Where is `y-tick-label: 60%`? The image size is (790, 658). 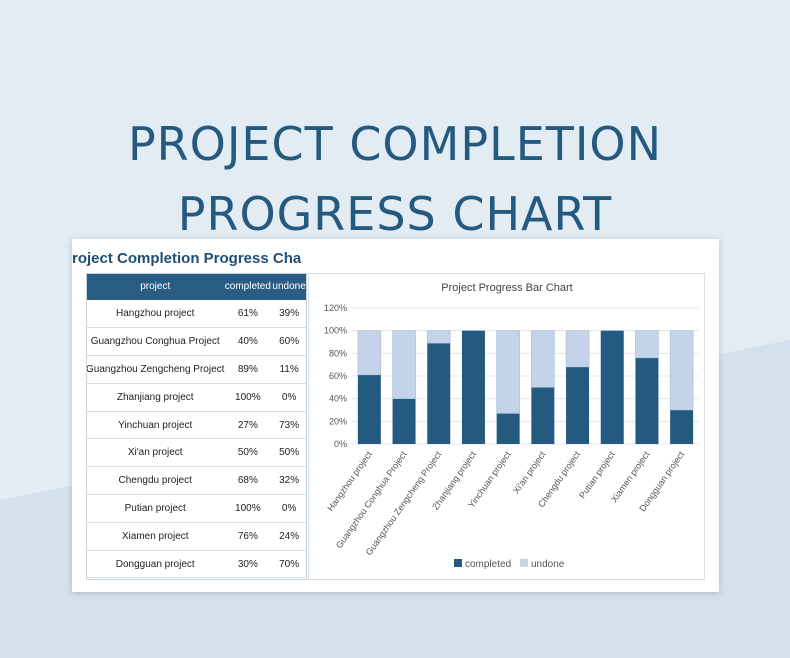
y-tick-label: 60% is located at coordinates (338, 376).